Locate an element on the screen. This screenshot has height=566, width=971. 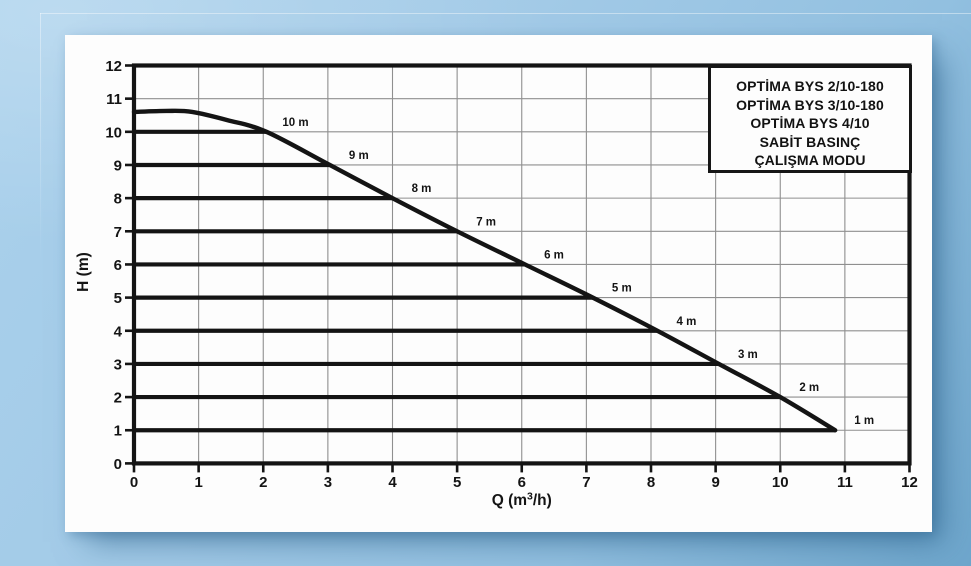
x-tick-label: 8 is located at coordinates (651, 482).